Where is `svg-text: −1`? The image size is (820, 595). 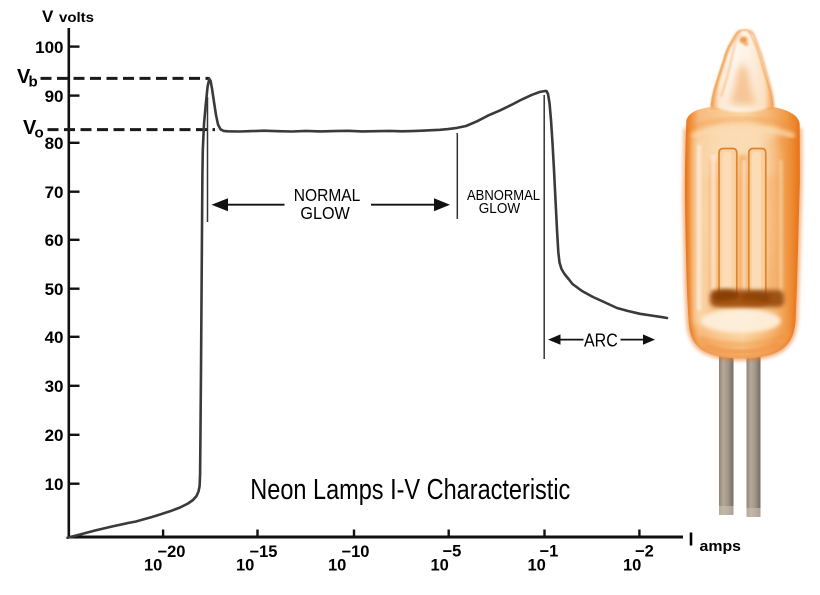 svg-text: −1 is located at coordinates (549, 552).